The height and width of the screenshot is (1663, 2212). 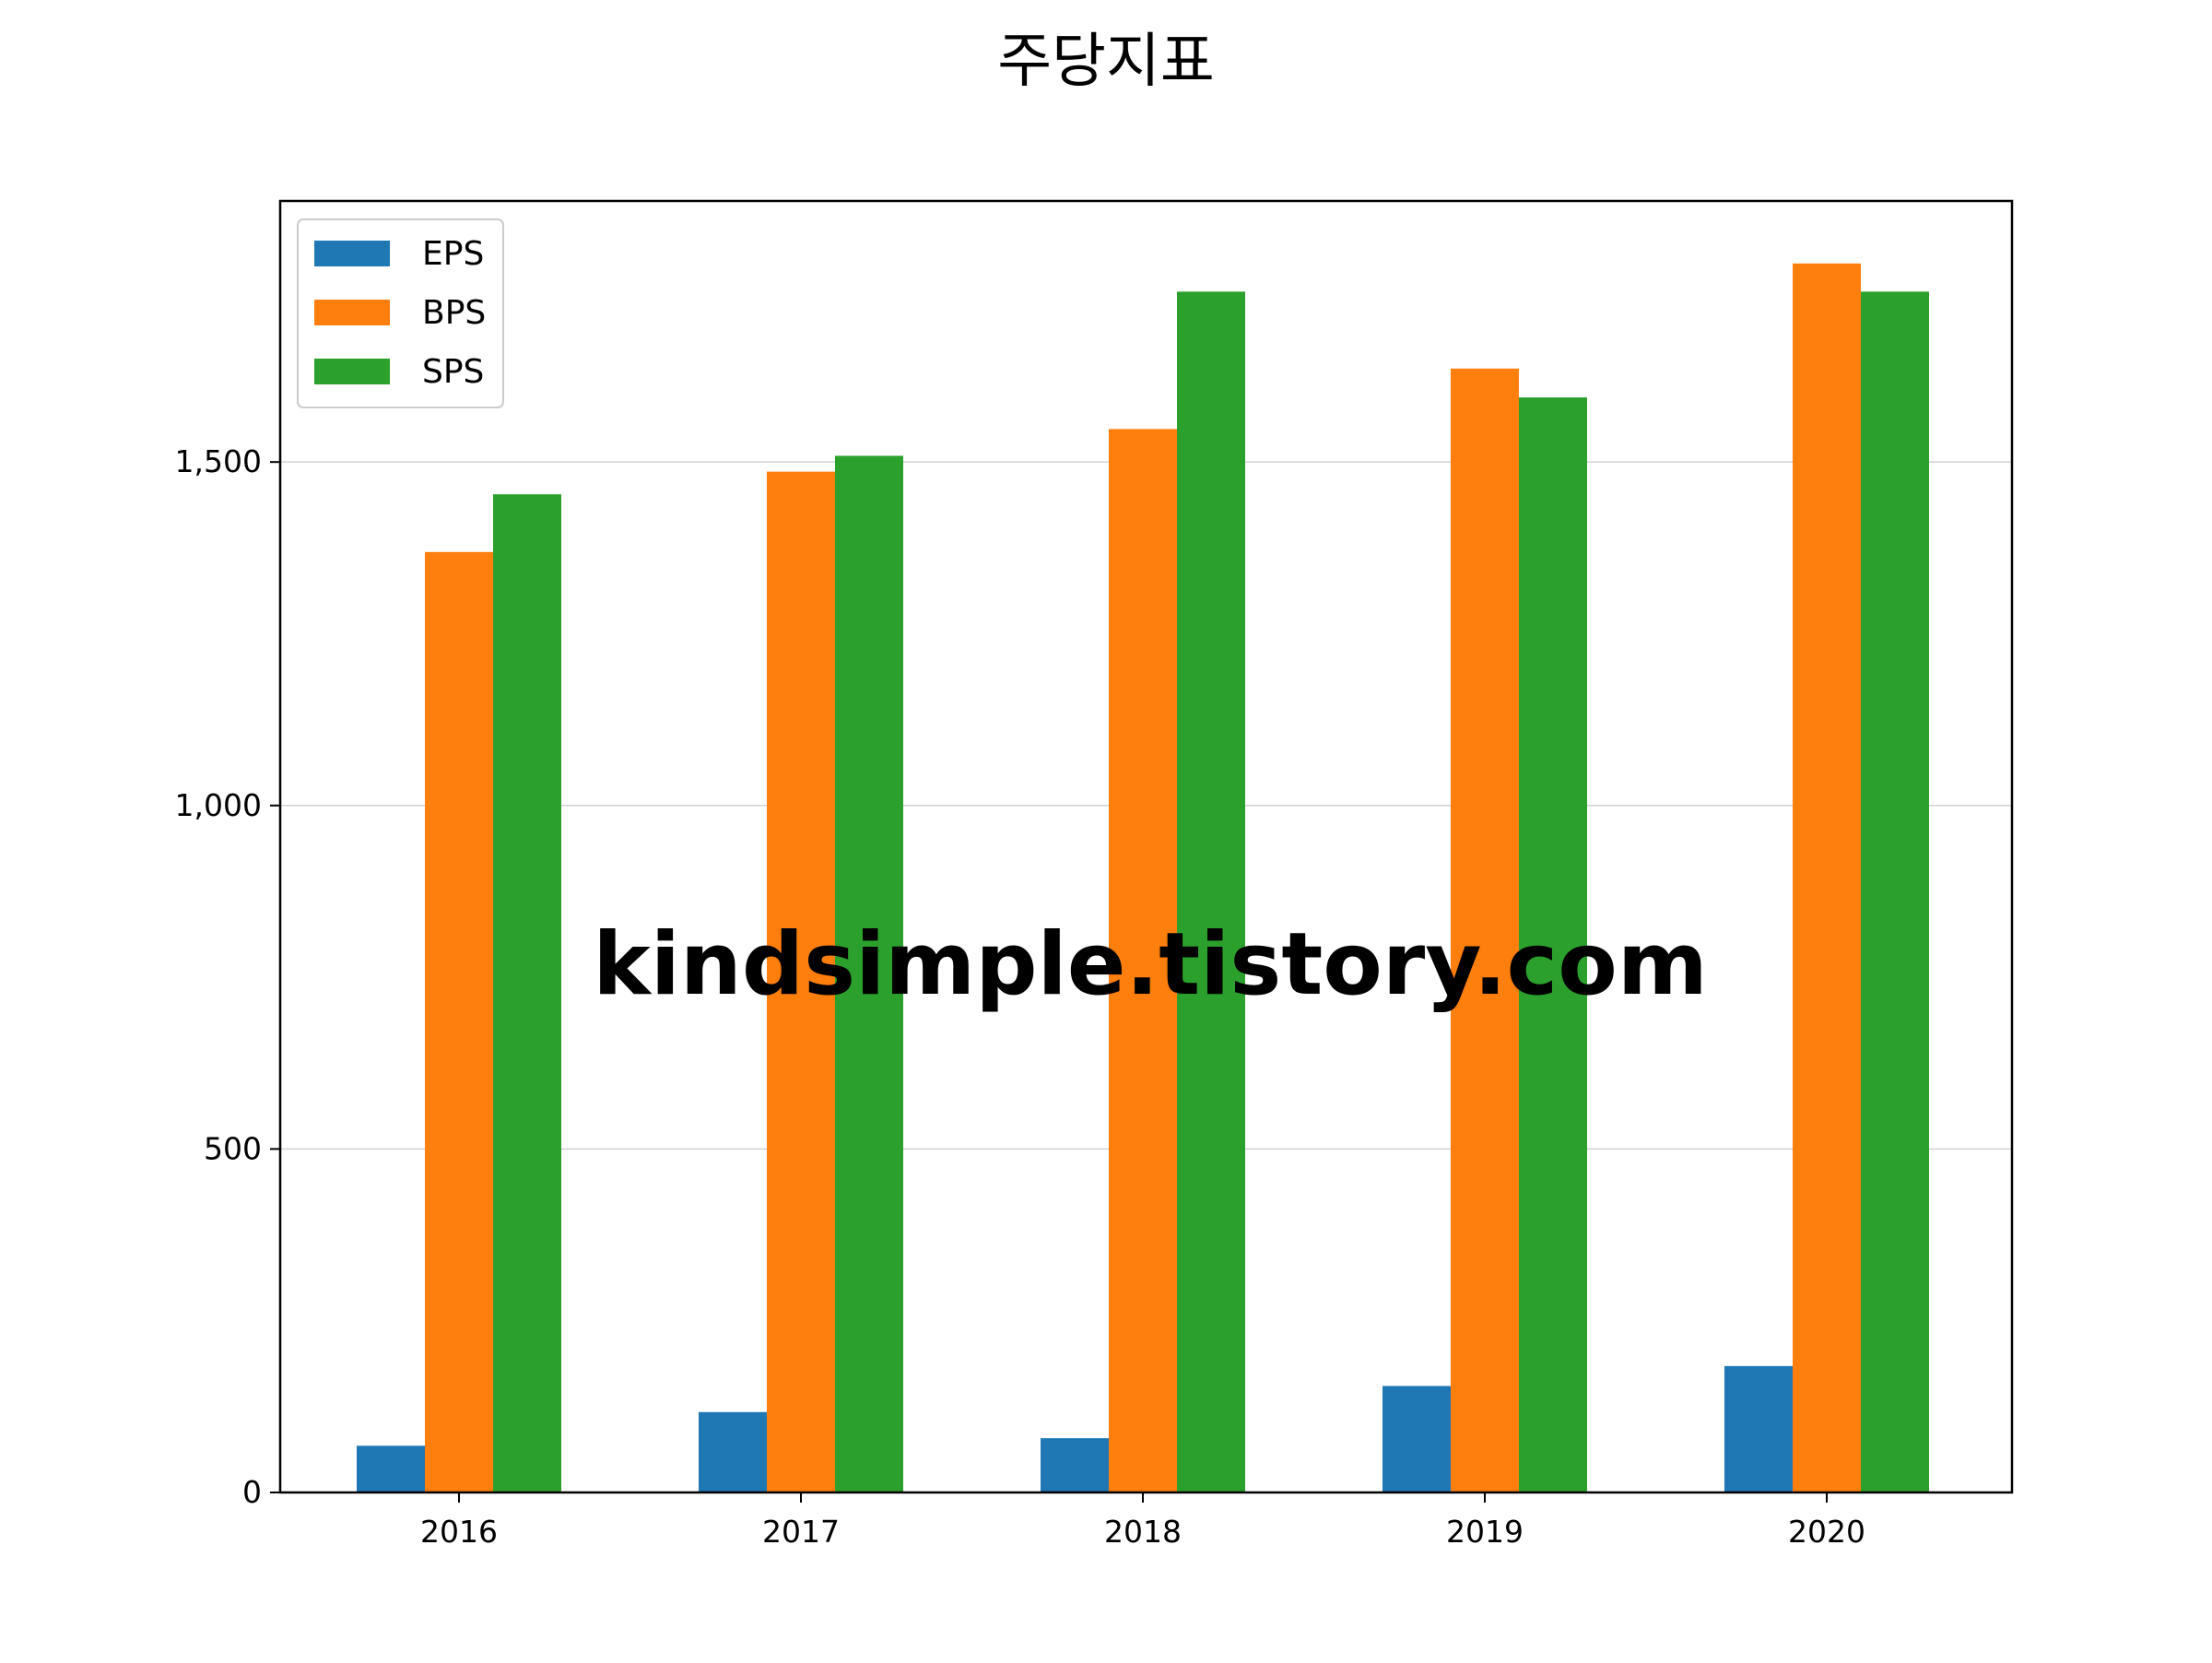 What do you see at coordinates (233, 1148) in the screenshot?
I see `y-tick-label: 500` at bounding box center [233, 1148].